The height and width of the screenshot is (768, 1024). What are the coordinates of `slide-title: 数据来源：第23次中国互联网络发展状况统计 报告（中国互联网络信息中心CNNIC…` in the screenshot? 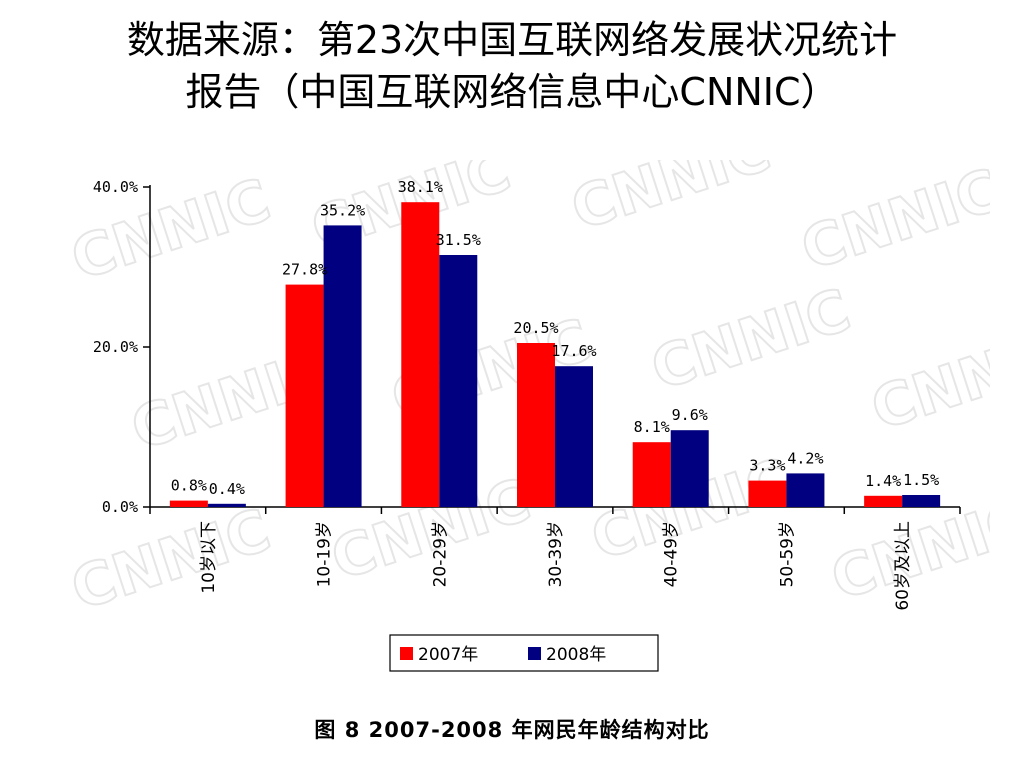 It's located at (512, 66).